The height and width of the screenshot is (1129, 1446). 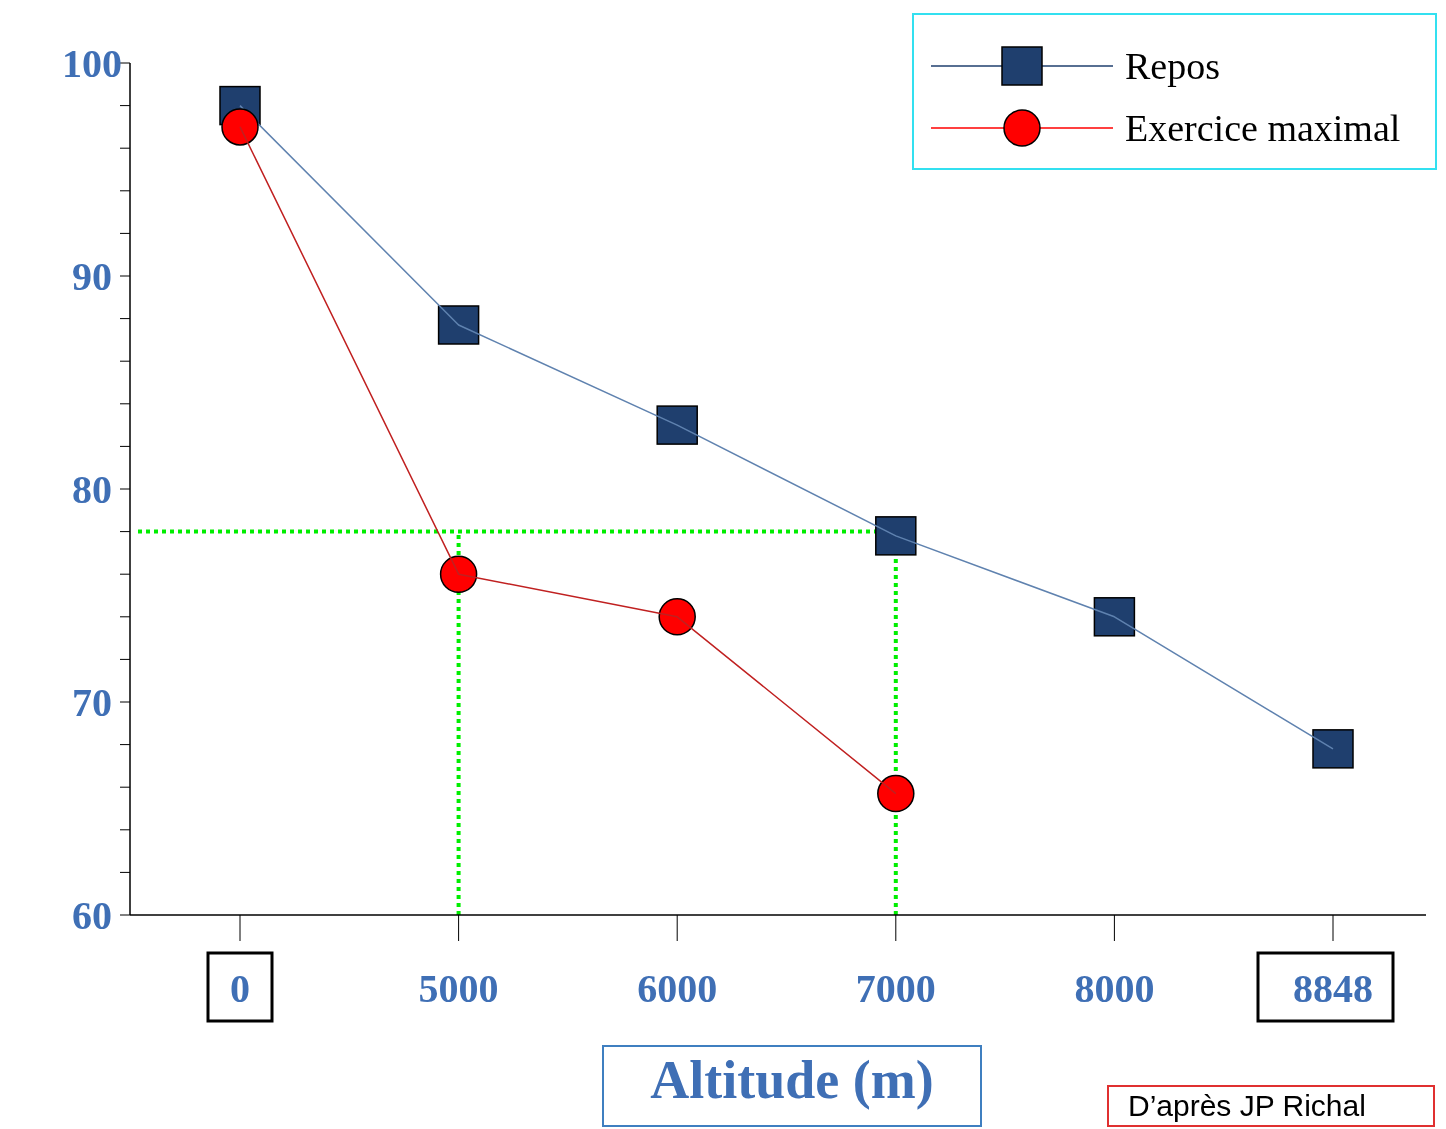 I want to click on x-tick-label: 7000, so click(x=895, y=988).